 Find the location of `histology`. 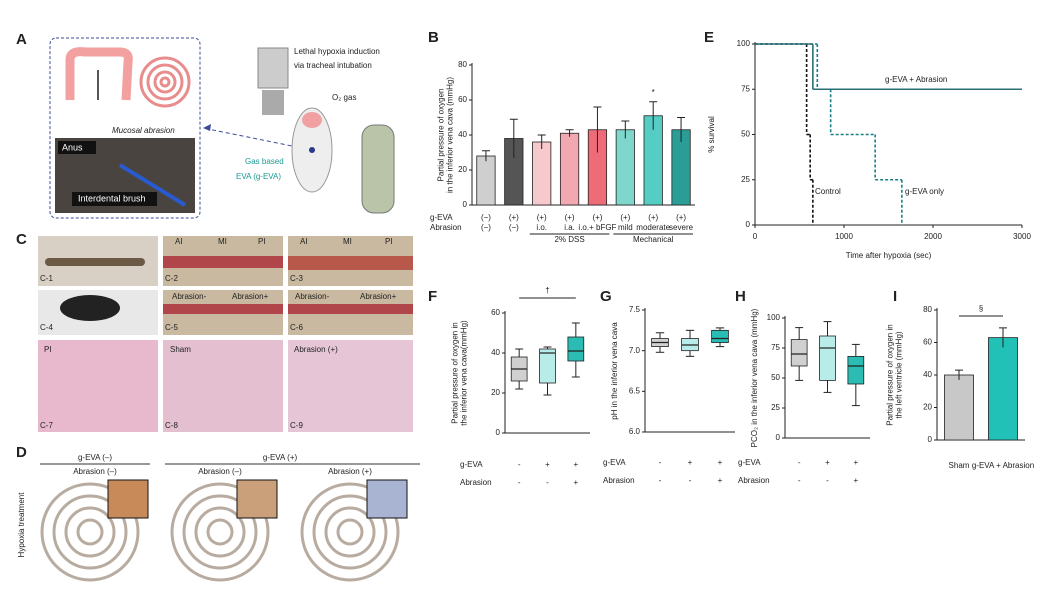

histology is located at coordinates (223, 386).